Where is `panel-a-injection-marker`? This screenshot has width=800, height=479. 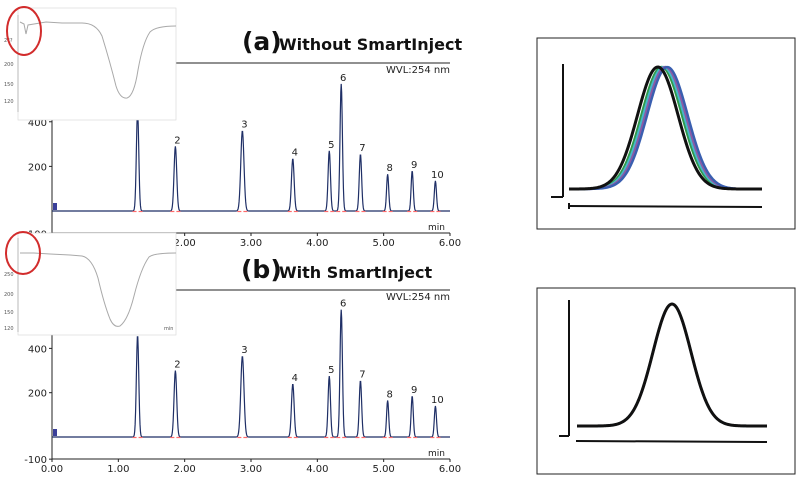
panel-a-injection-marker is located at coordinates (55, 206).